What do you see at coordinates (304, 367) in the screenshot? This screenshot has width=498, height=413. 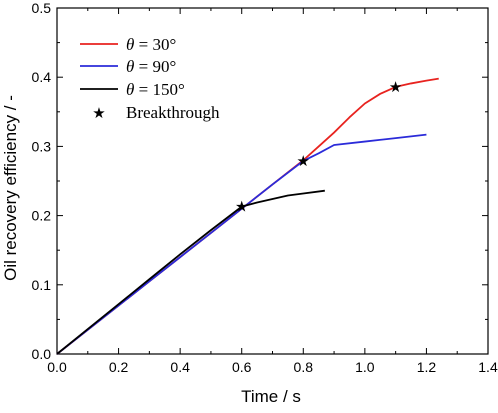 I see `x-tick-label: 0.8` at bounding box center [304, 367].